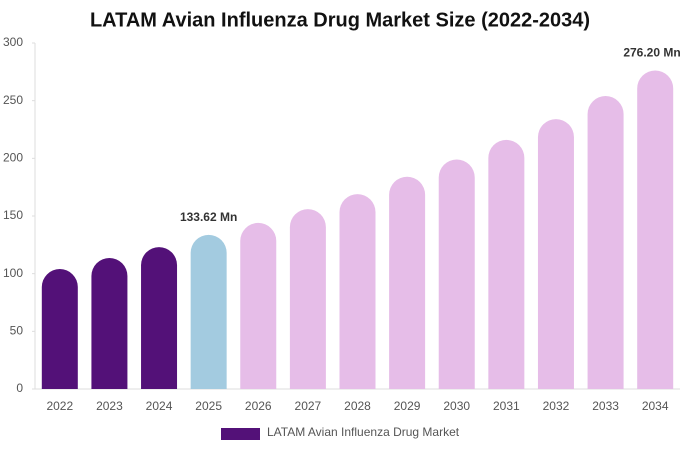  I want to click on y-tick-label: 50, so click(17, 331).